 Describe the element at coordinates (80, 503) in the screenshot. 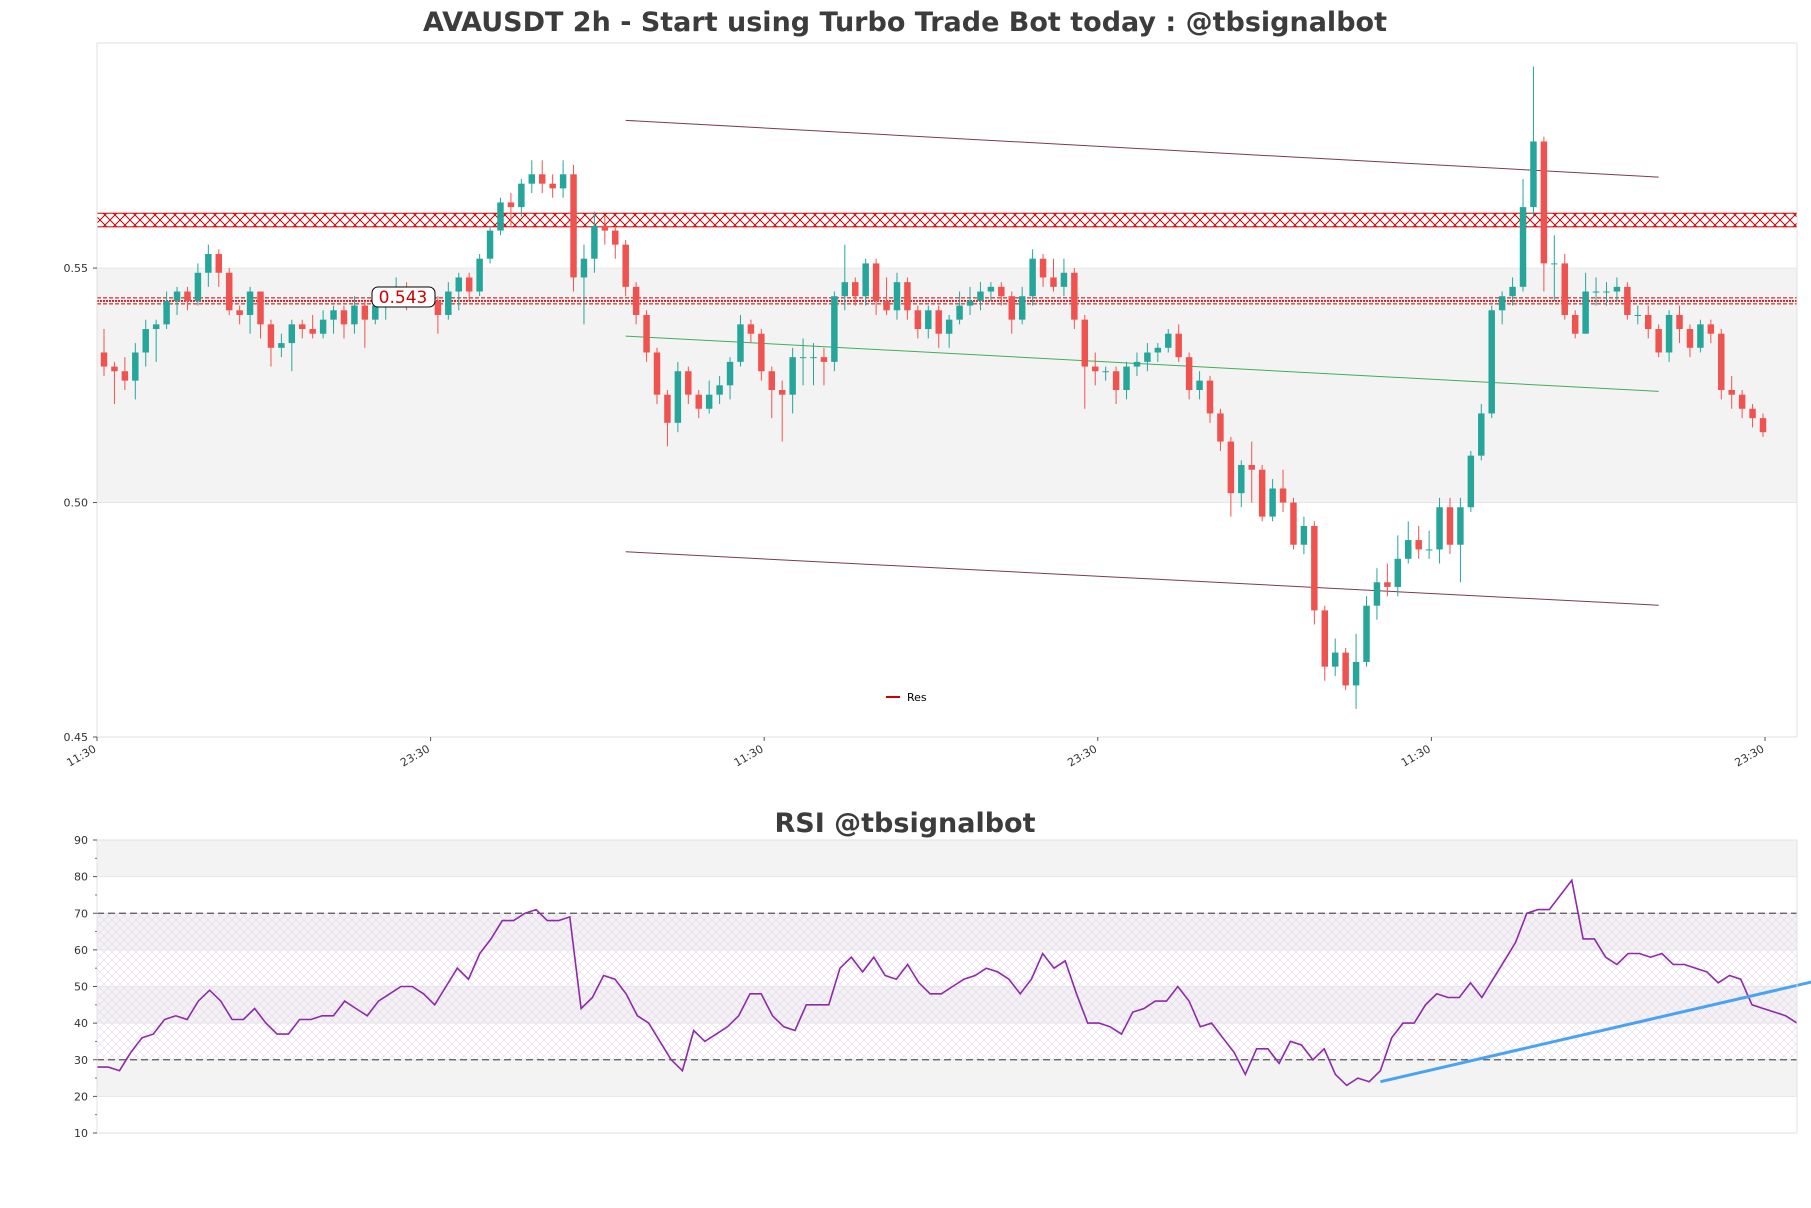

I see `main-y-axis: 0.45 0.50 0.55` at that location.